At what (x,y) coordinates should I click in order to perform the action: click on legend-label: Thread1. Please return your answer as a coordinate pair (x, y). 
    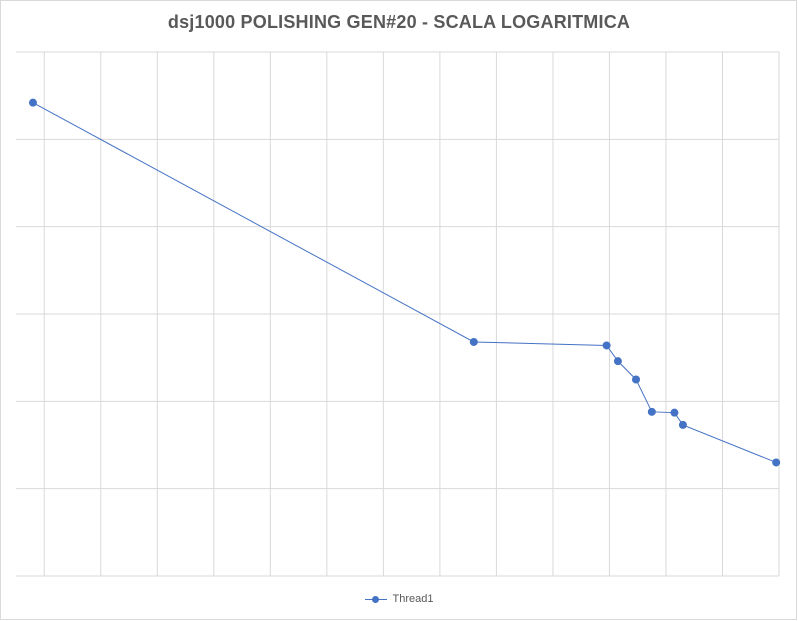
    Looking at the image, I should click on (413, 599).